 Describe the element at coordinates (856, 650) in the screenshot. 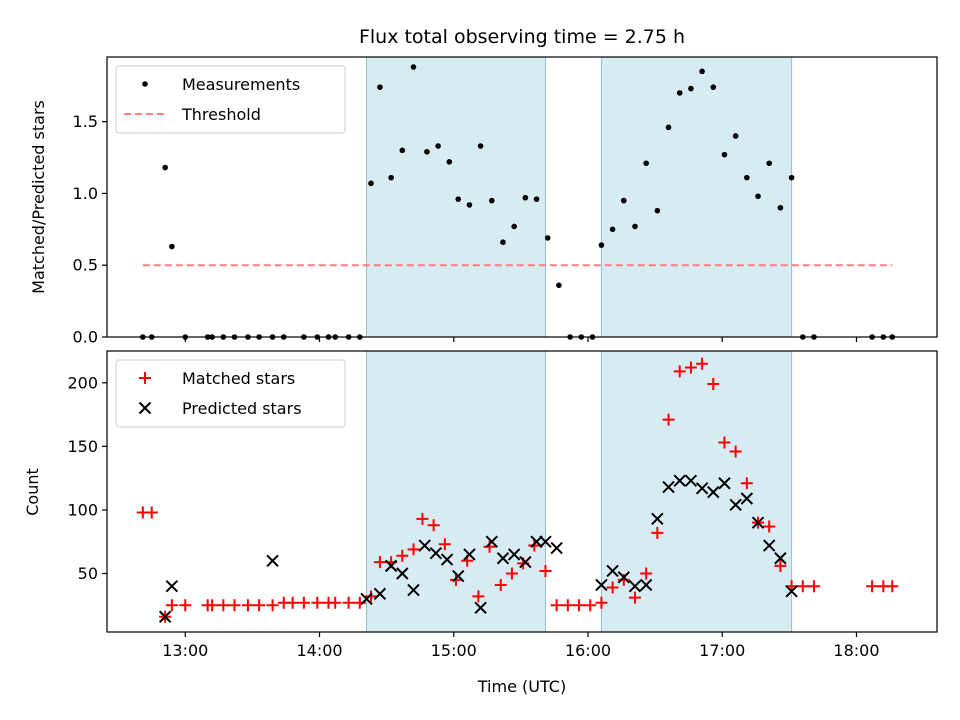

I see `x-tick-label: 18:00` at that location.